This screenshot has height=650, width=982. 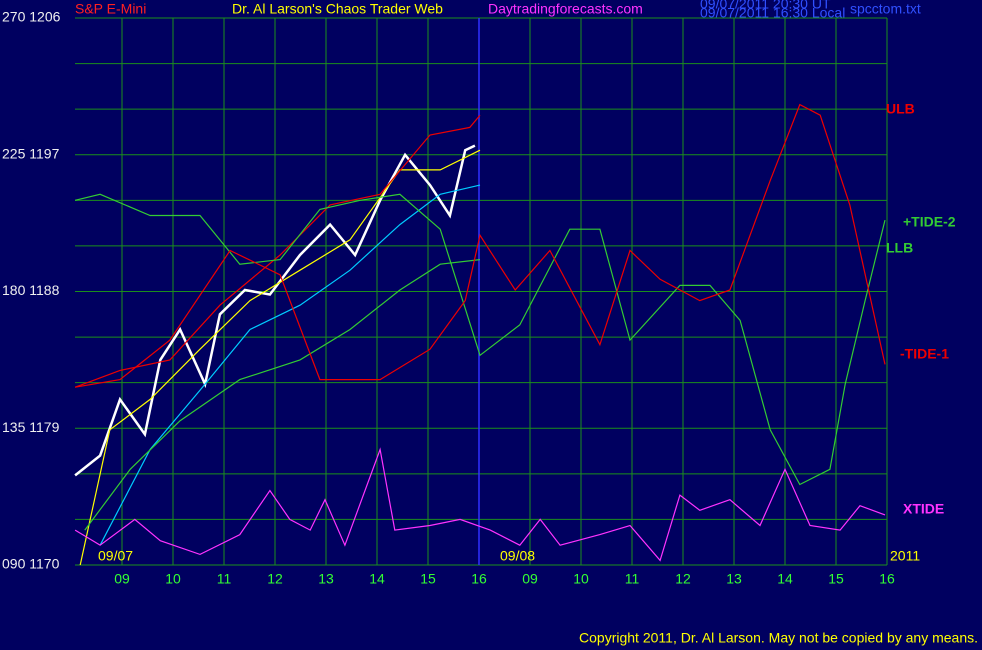 I want to click on chart-title: Dr. Al Larson's Chaos Trader Web, so click(x=337, y=9).